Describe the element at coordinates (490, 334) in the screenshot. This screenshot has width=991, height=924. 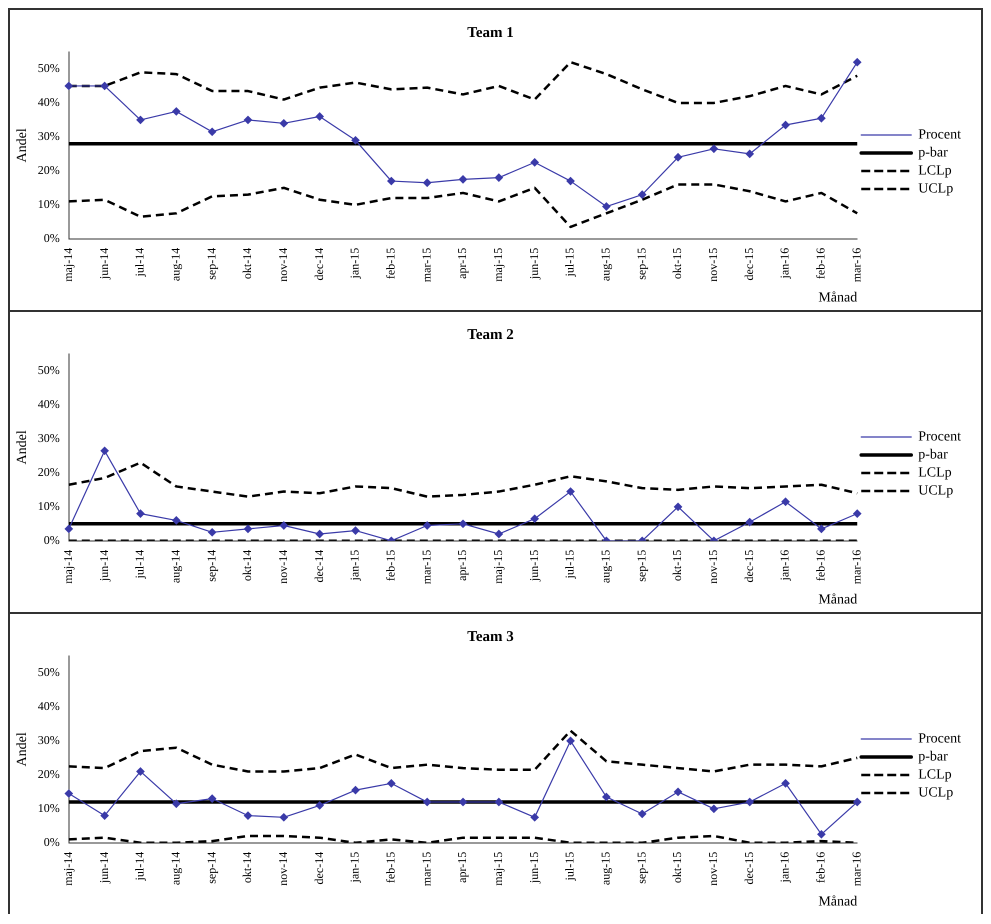
I see `chart-title: Team 2` at that location.